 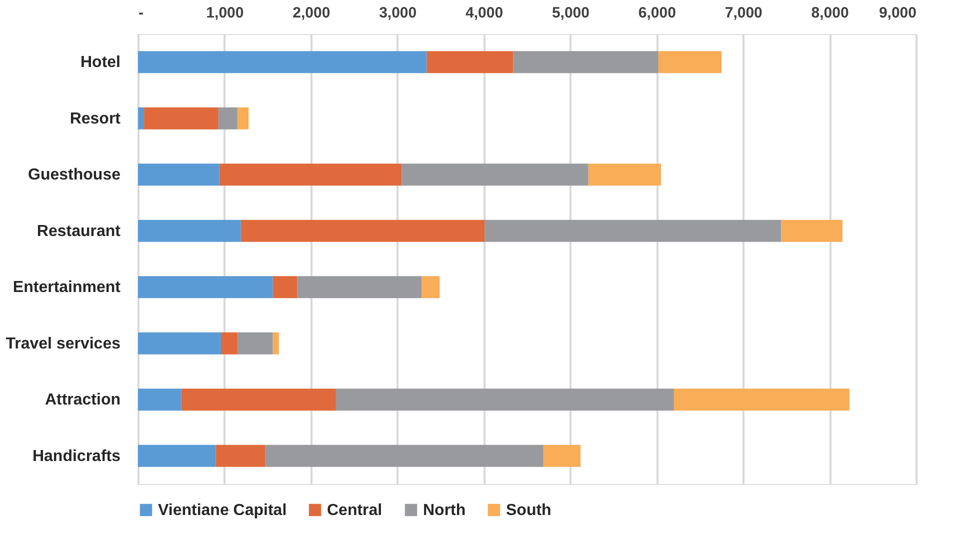 I want to click on y-tick-label: Hotel, so click(x=100, y=63).